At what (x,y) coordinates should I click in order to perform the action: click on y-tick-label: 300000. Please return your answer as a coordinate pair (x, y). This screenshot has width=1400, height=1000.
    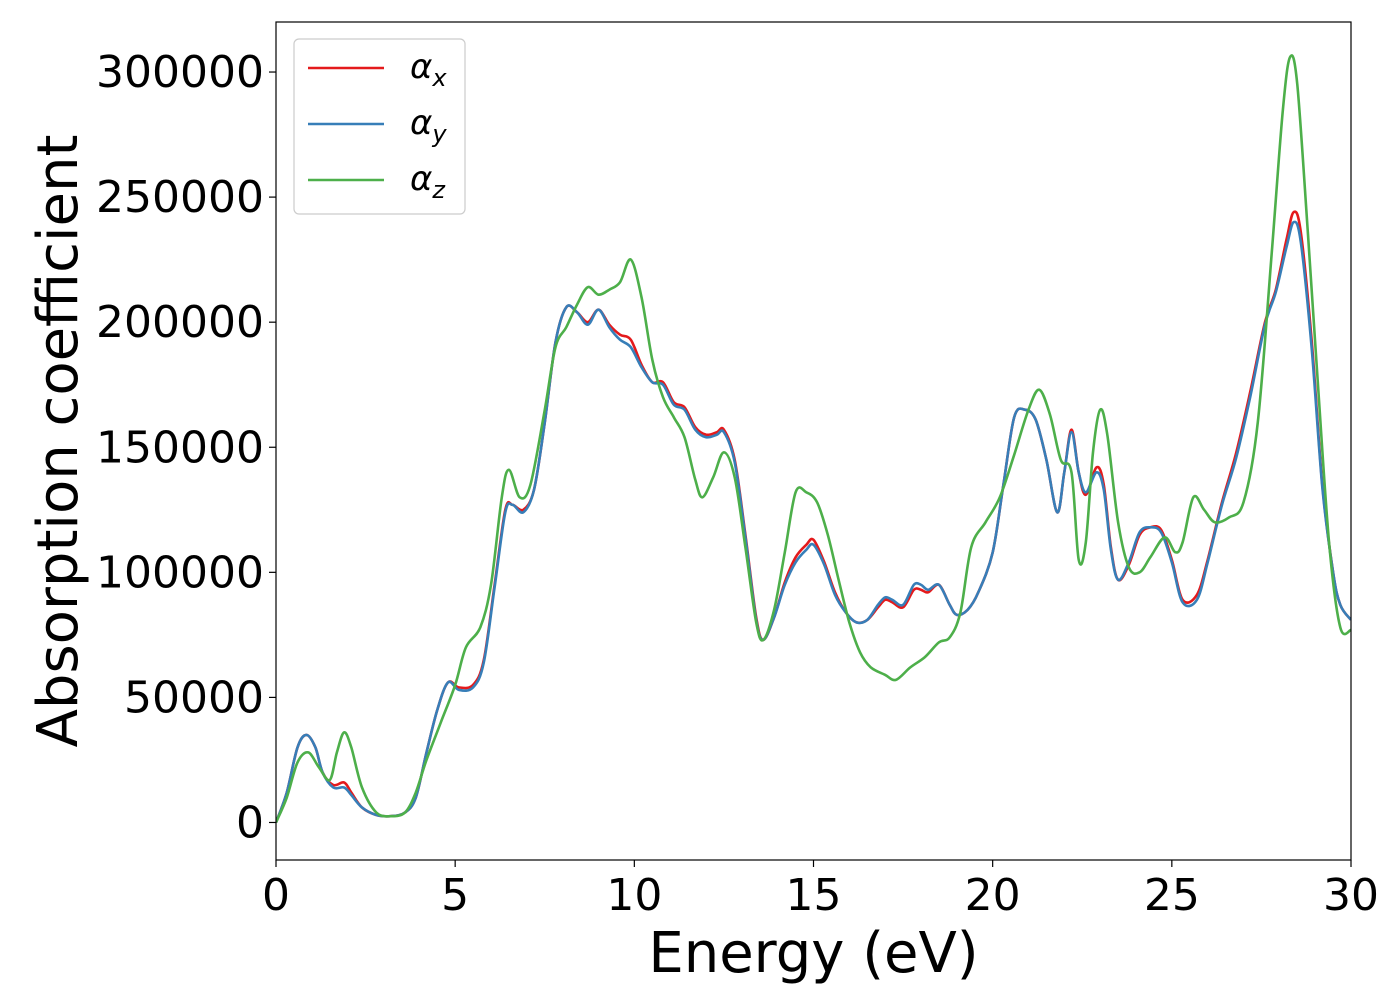
    Looking at the image, I should click on (180, 72).